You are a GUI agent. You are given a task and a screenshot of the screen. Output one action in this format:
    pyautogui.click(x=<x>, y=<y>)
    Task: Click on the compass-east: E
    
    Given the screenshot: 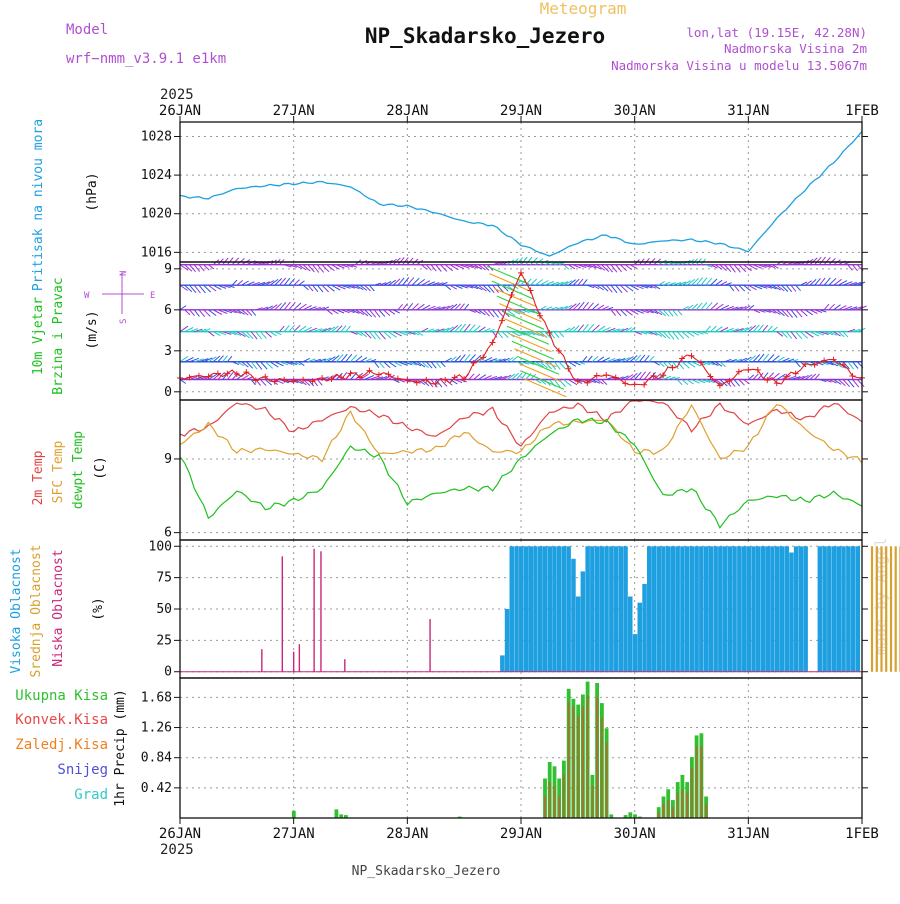 What is the action you would take?
    pyautogui.click(x=152, y=296)
    